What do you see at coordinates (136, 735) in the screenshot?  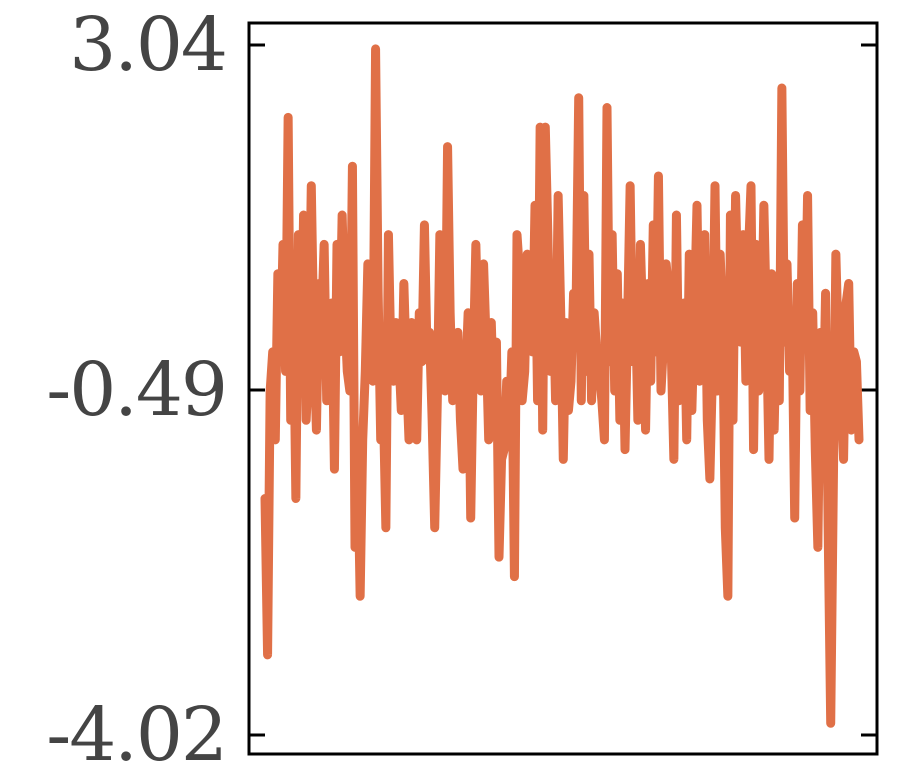 I see `y-tick-label-2: -4.02` at bounding box center [136, 735].